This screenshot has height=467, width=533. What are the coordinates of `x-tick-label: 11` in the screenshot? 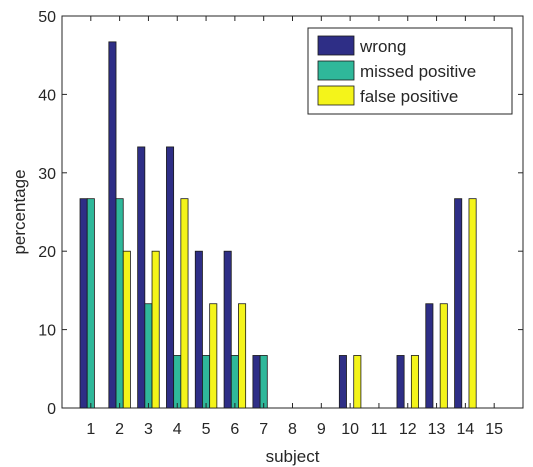 It's located at (379, 429).